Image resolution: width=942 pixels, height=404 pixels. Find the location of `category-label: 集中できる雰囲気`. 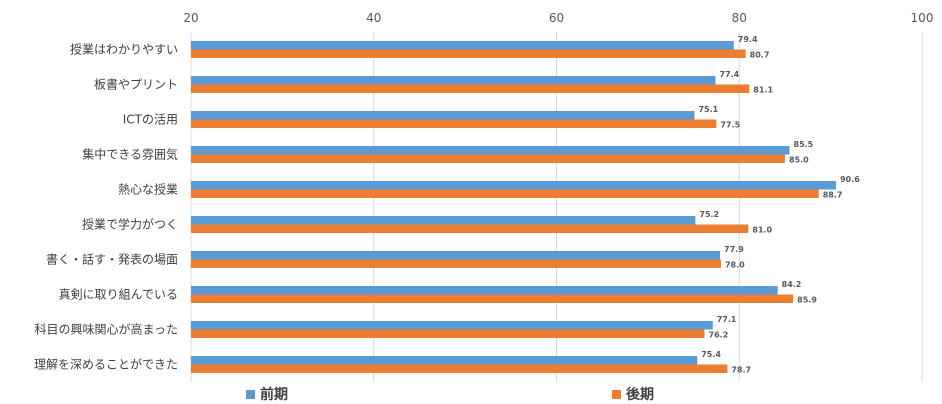

category-label: 集中できる雰囲気 is located at coordinates (130, 154).